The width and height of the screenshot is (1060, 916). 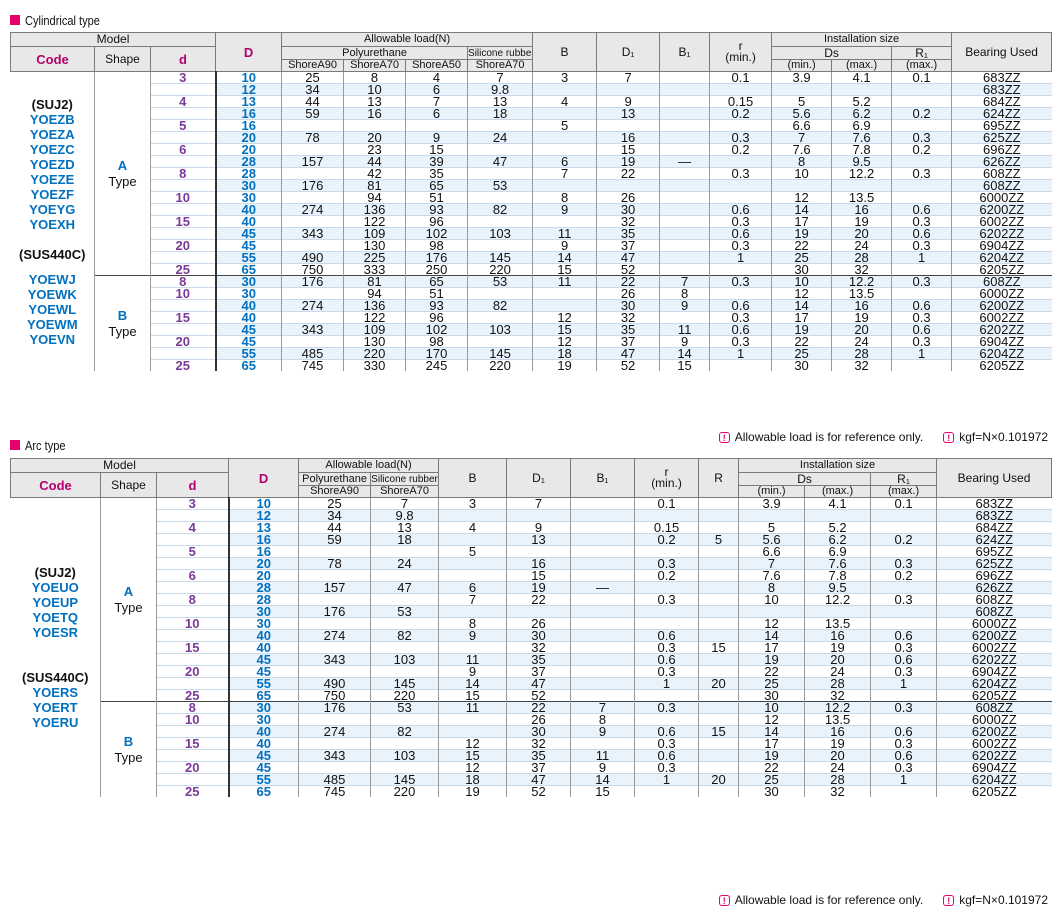 I want to click on ds-min-header: (min.), so click(x=772, y=491).